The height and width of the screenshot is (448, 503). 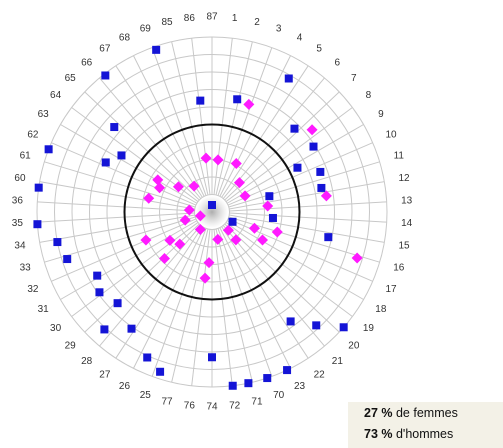 What do you see at coordinates (105, 49) in the screenshot?
I see `spoke-label: 67` at bounding box center [105, 49].